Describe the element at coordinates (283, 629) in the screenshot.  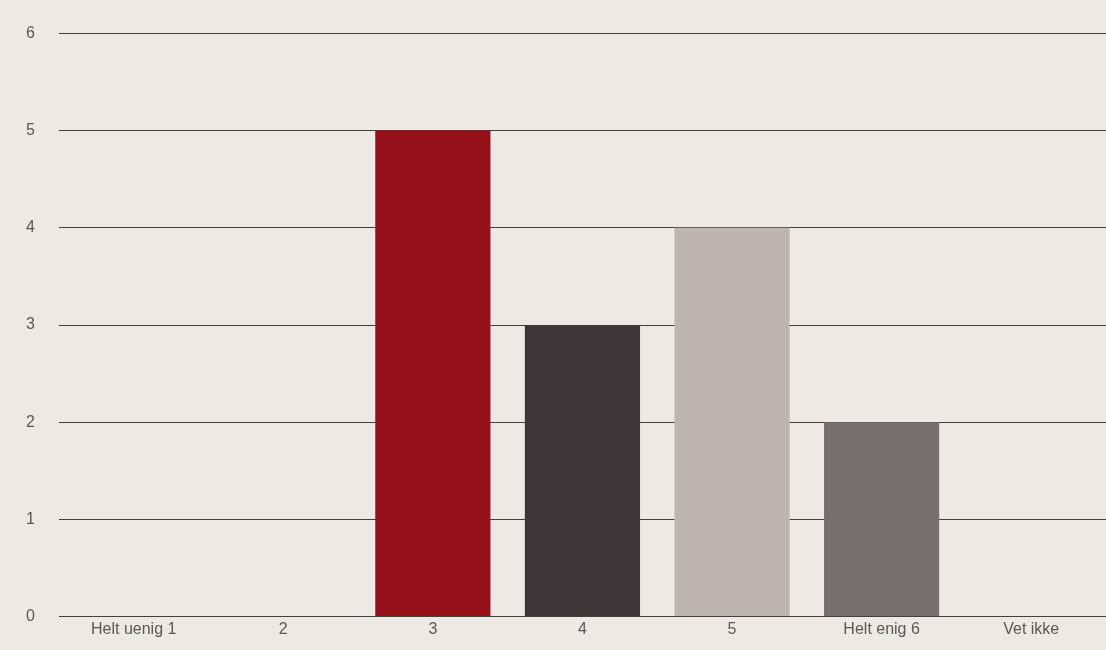
I see `x-tick-label: 2` at that location.